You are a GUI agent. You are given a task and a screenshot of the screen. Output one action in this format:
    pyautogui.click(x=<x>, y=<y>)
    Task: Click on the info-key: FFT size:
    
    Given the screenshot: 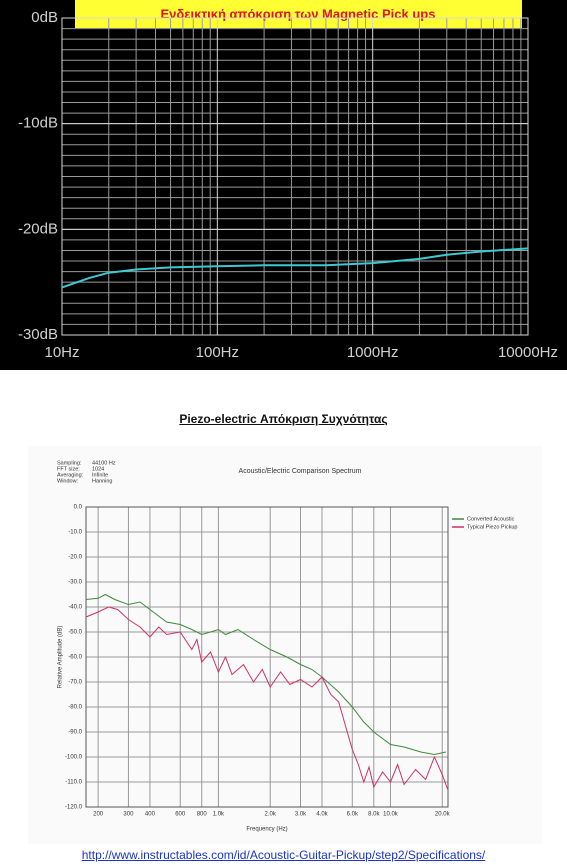 What is the action you would take?
    pyautogui.click(x=68, y=469)
    